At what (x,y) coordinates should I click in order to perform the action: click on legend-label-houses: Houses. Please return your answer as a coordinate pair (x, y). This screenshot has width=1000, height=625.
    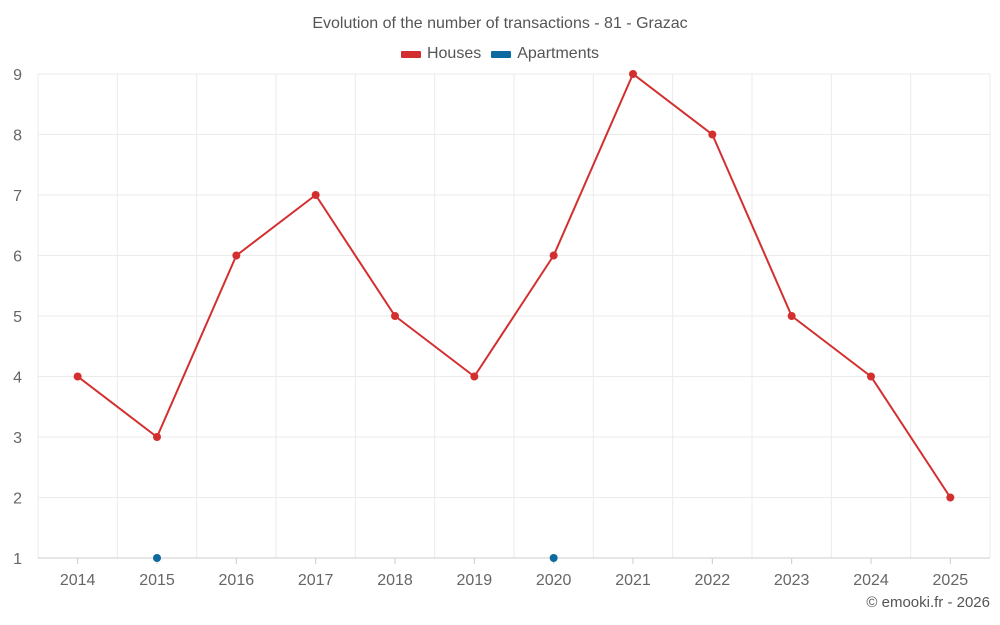
    Looking at the image, I should click on (454, 53).